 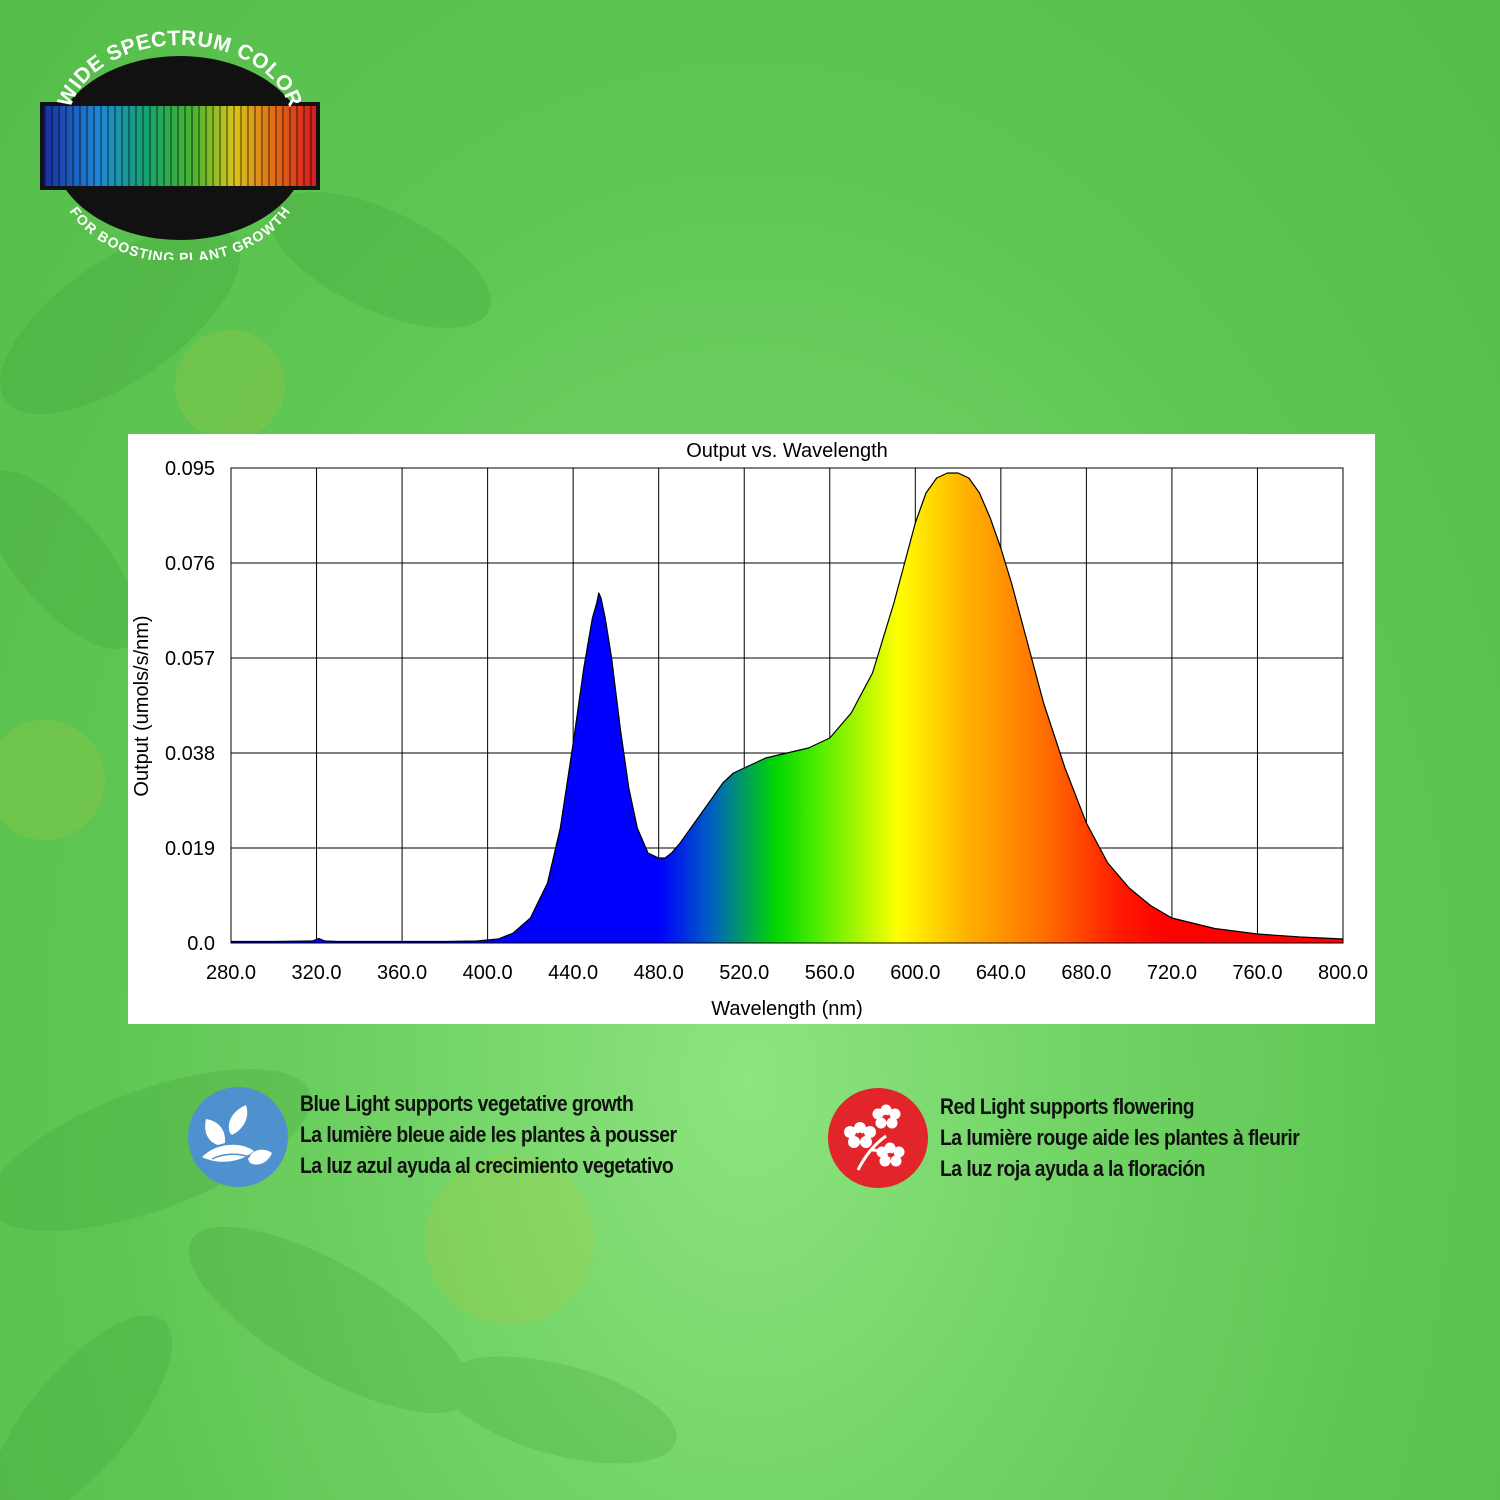 I want to click on x-tick-label: 640.0, so click(x=1001, y=973).